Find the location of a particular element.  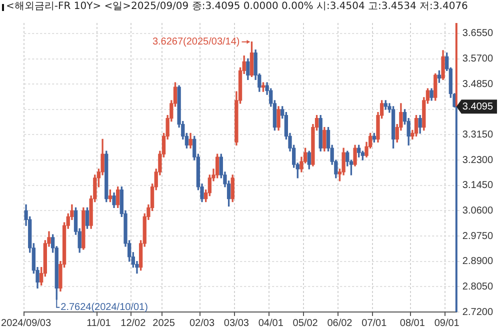

annotation: 2.7624(2024/10/01) is located at coordinates (104, 308).